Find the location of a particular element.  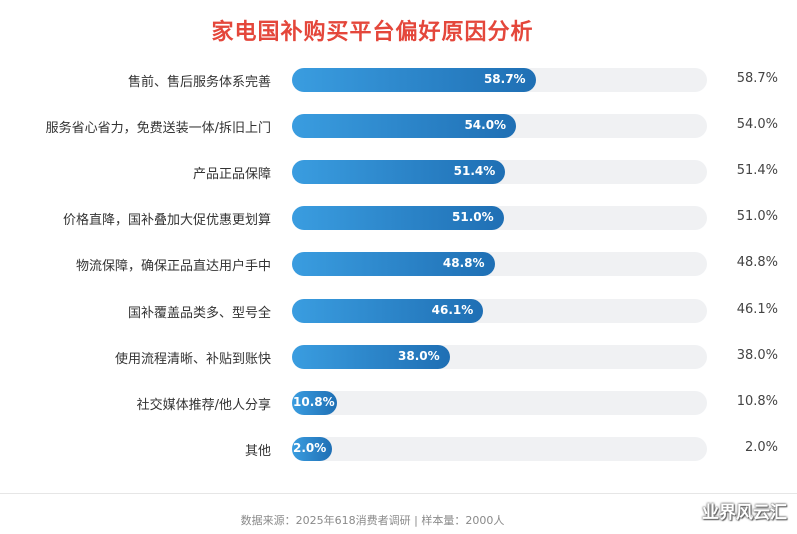

bar-track: 51.0% is located at coordinates (499, 218).